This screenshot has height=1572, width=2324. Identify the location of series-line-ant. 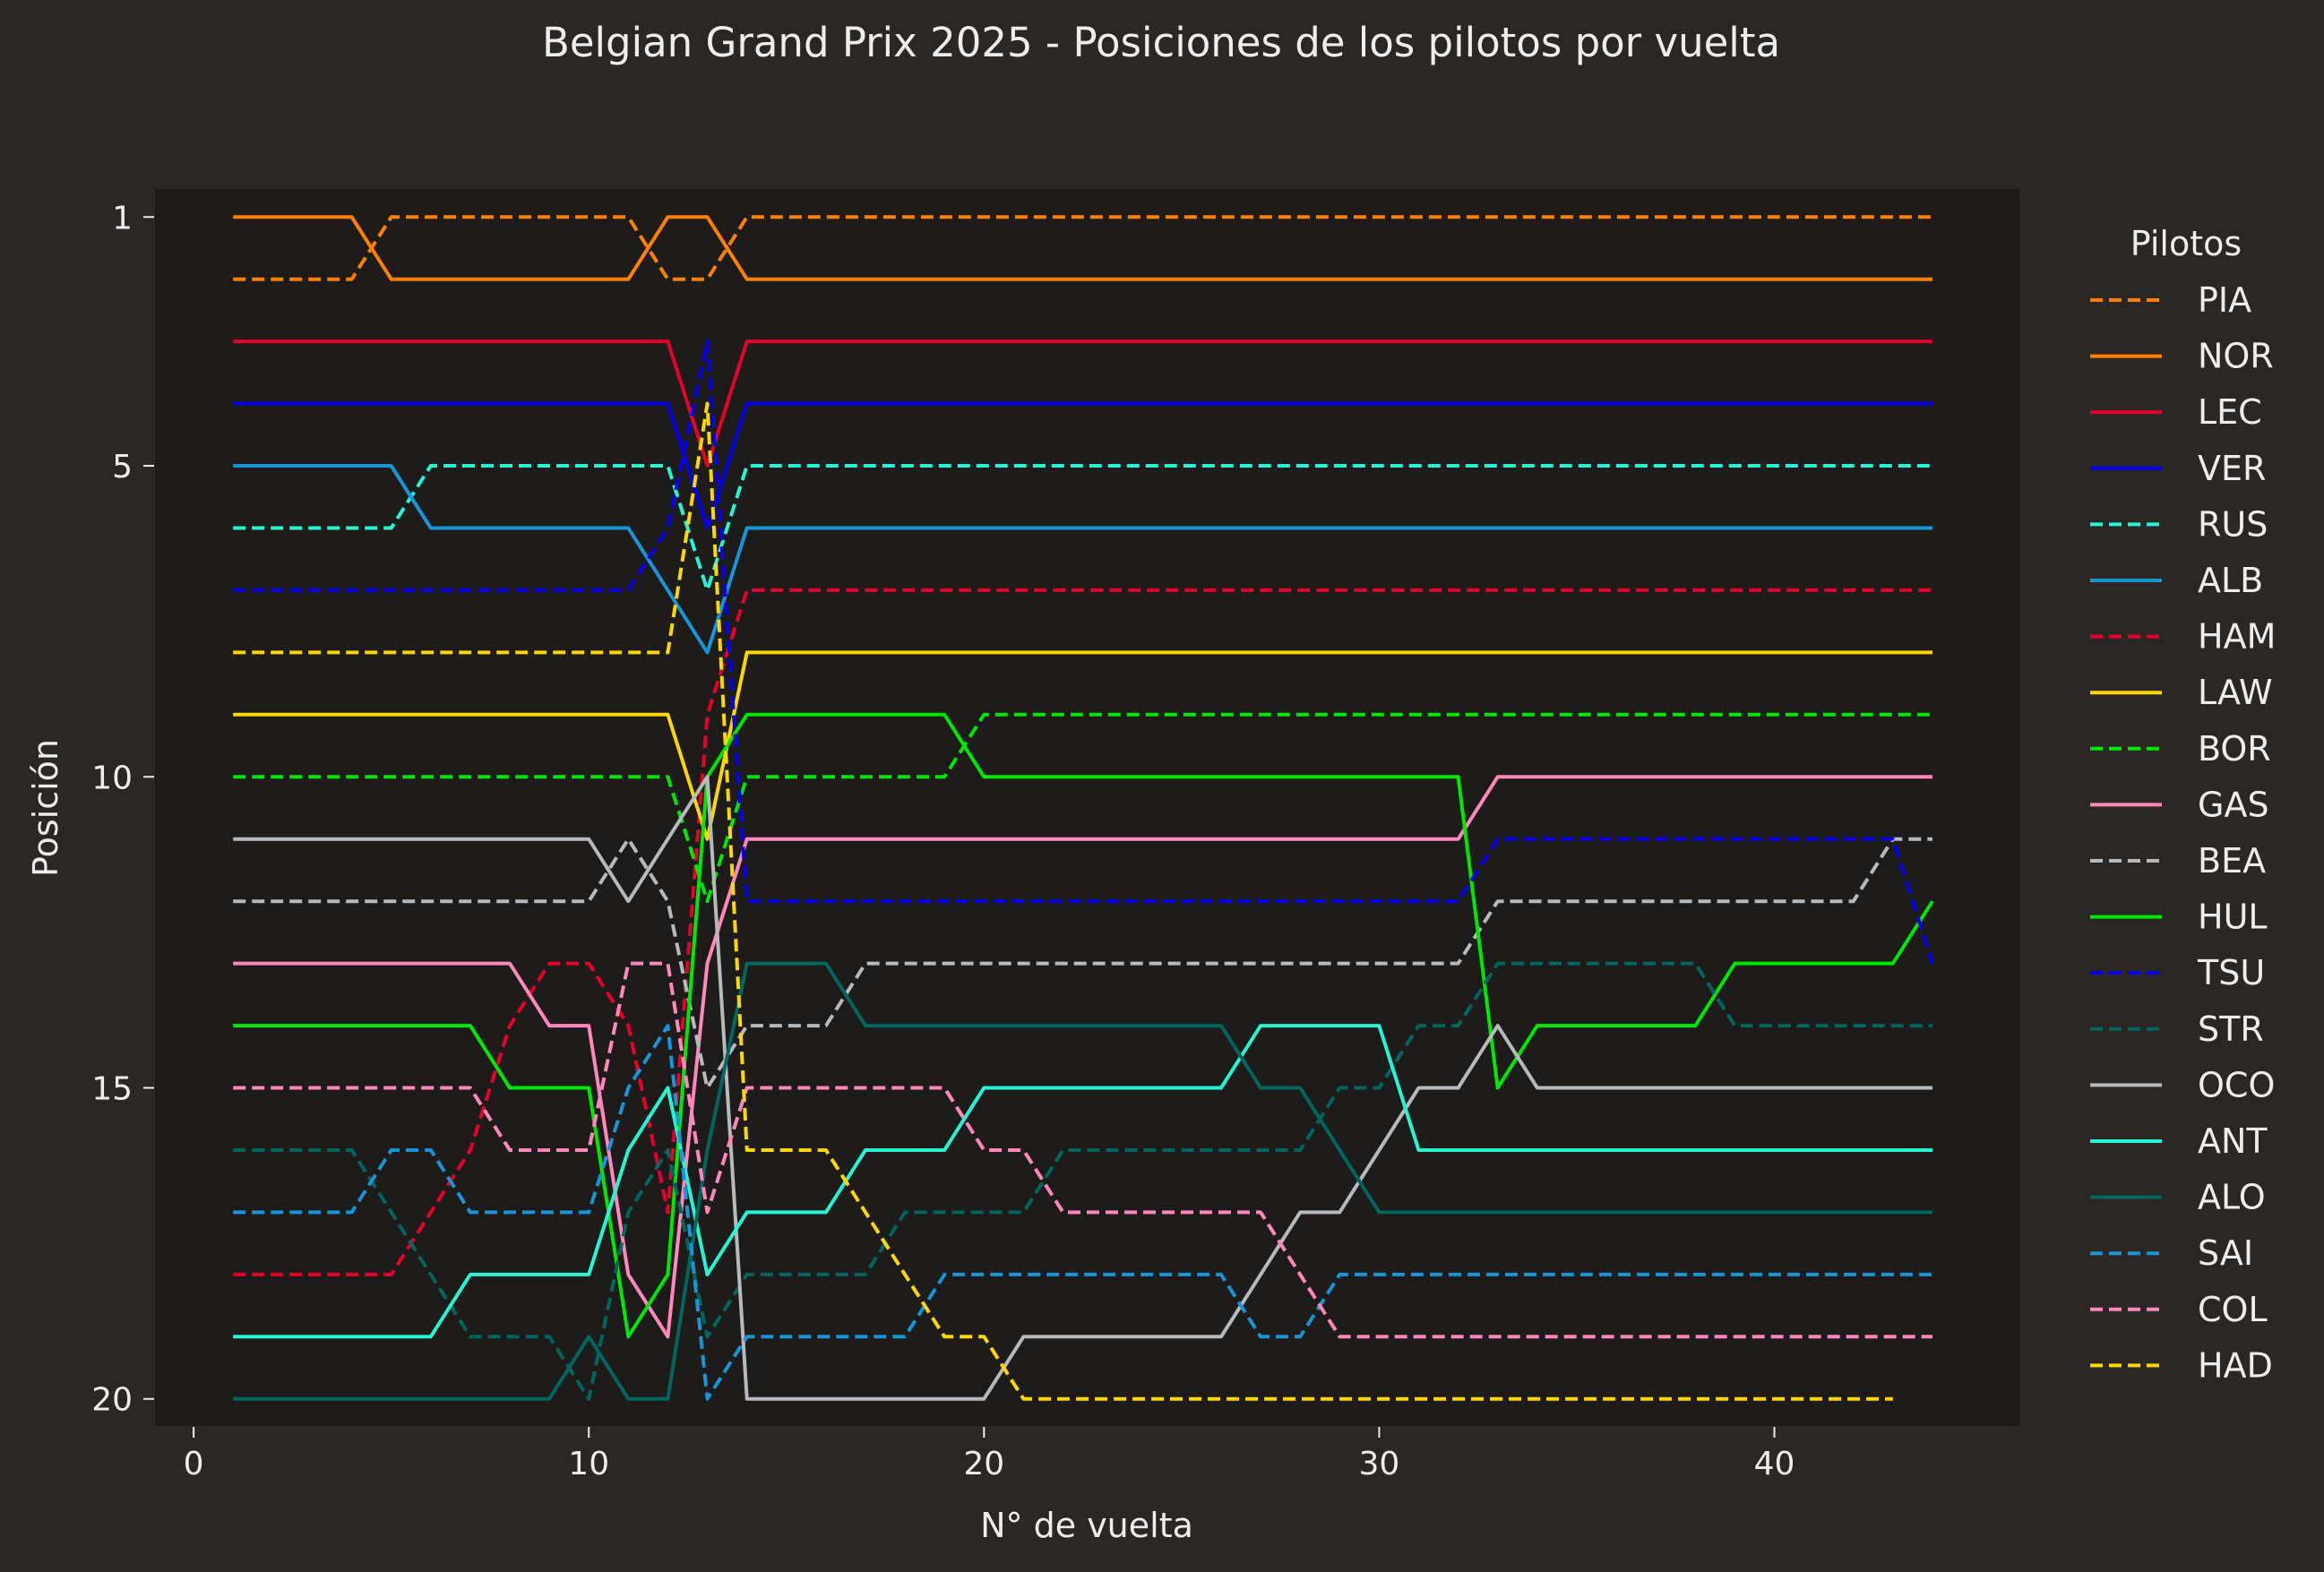
(1082, 1181).